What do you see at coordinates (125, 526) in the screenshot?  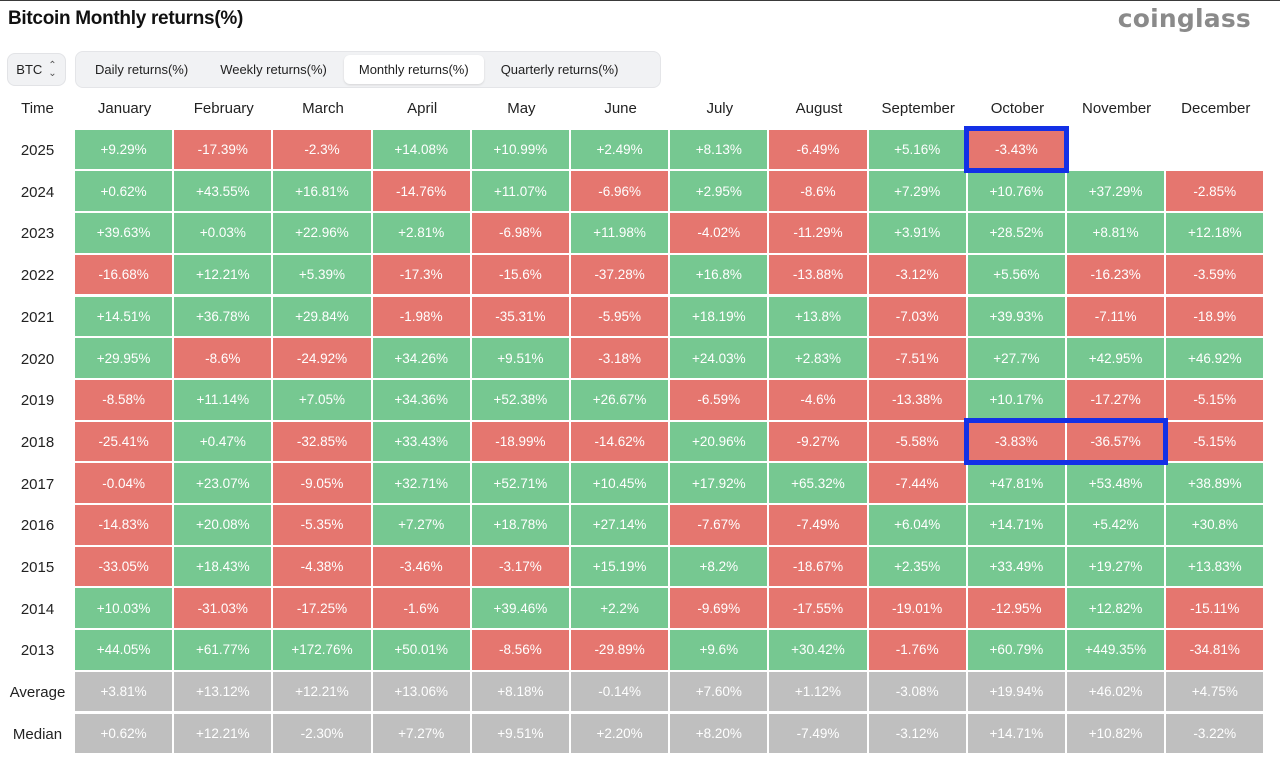 I see `return-cell: -14.83%` at bounding box center [125, 526].